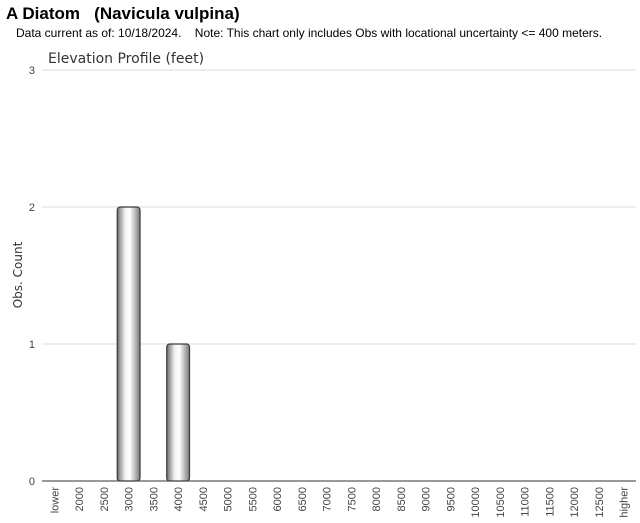 The image size is (640, 523). Describe the element at coordinates (427, 499) in the screenshot. I see `x-tick-label: 9000` at that location.